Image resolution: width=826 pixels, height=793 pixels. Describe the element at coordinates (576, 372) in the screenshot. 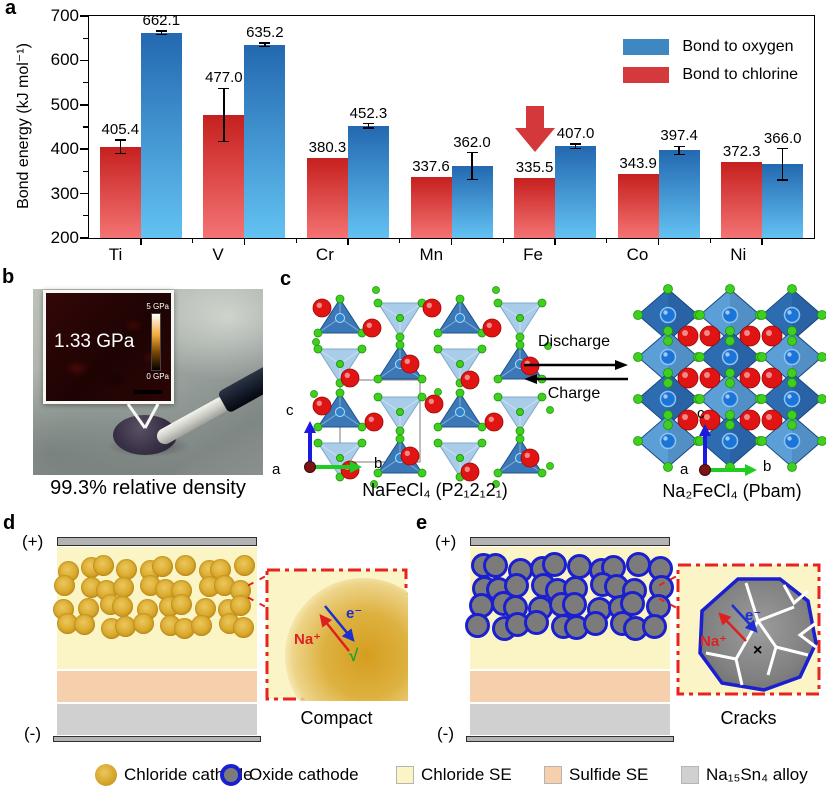

I see `reaction-arrows-icon` at that location.